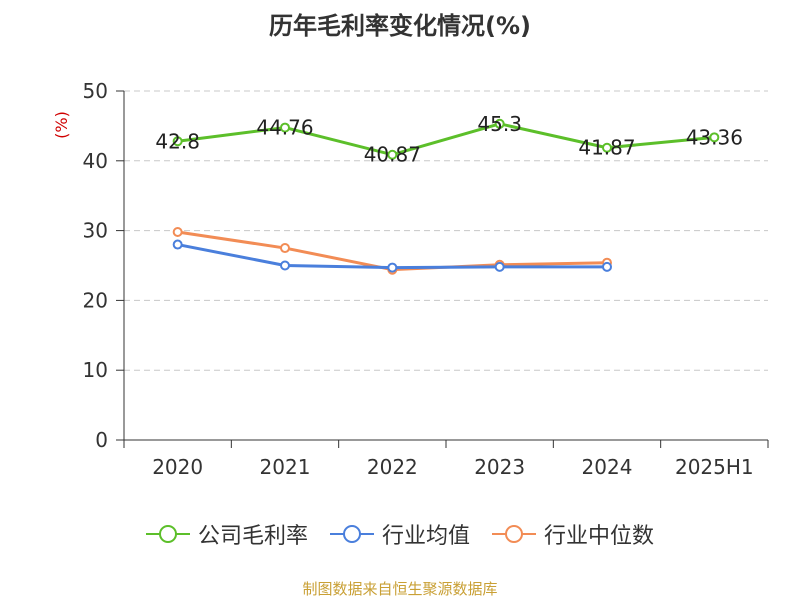  I want to click on legend: 公司毛利率 行业均值 行业中位数, so click(400, 534).